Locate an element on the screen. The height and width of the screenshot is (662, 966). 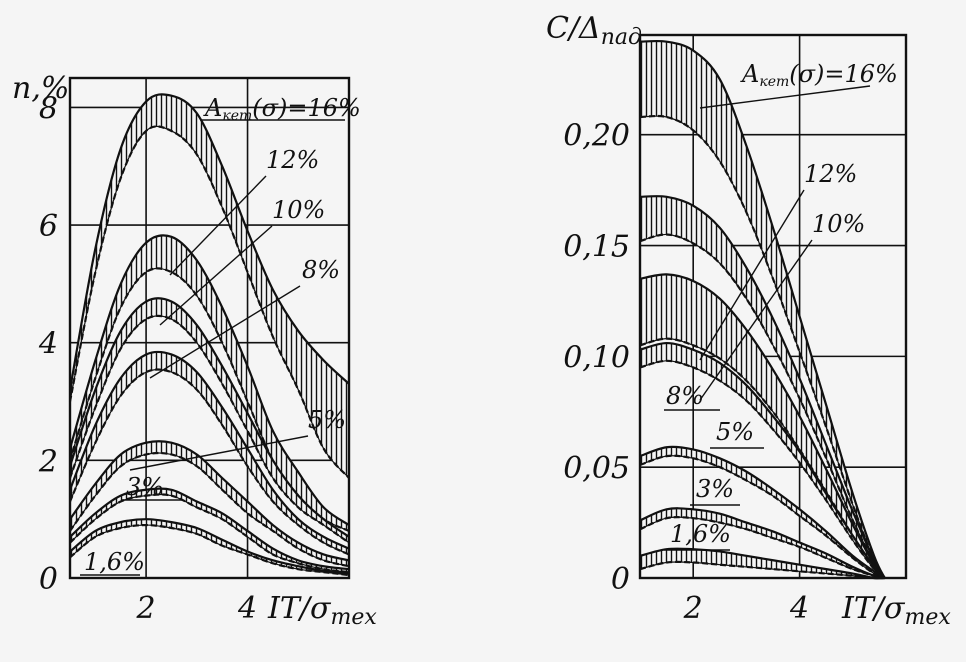
y-tick-label: 2 is located at coordinates (48, 461).